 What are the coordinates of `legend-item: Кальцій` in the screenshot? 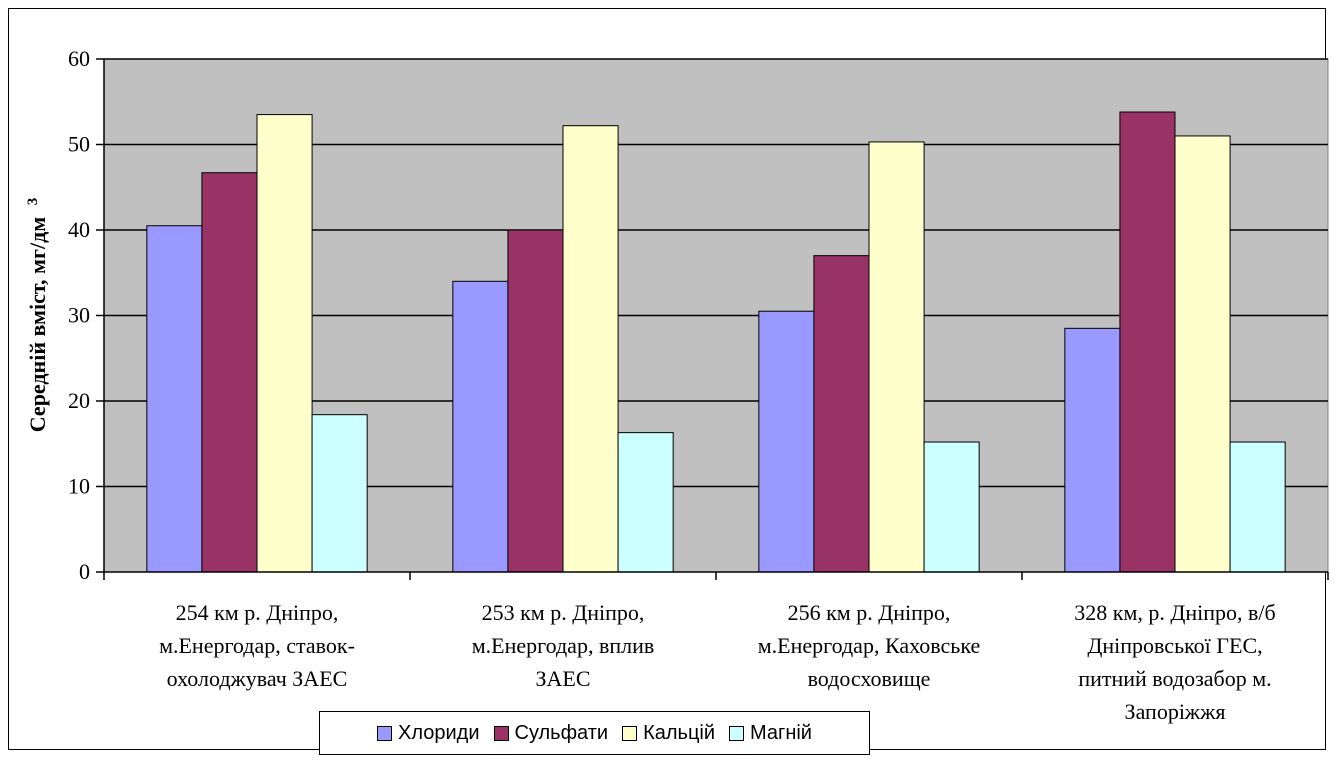 It's located at (668, 733).